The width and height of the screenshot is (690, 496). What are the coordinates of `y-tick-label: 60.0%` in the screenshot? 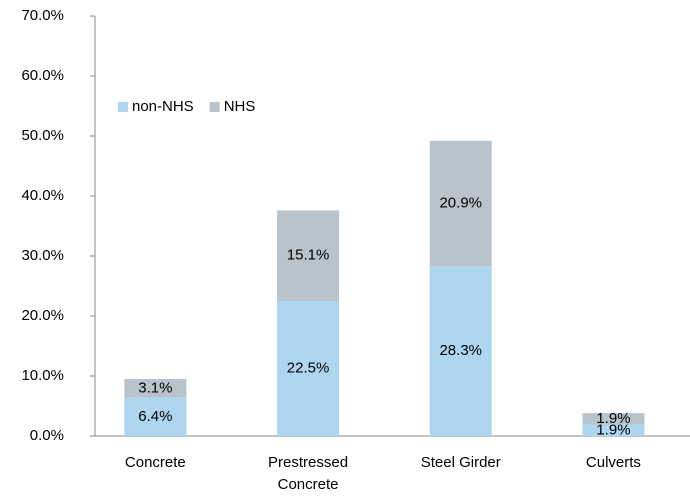 It's located at (42, 75).